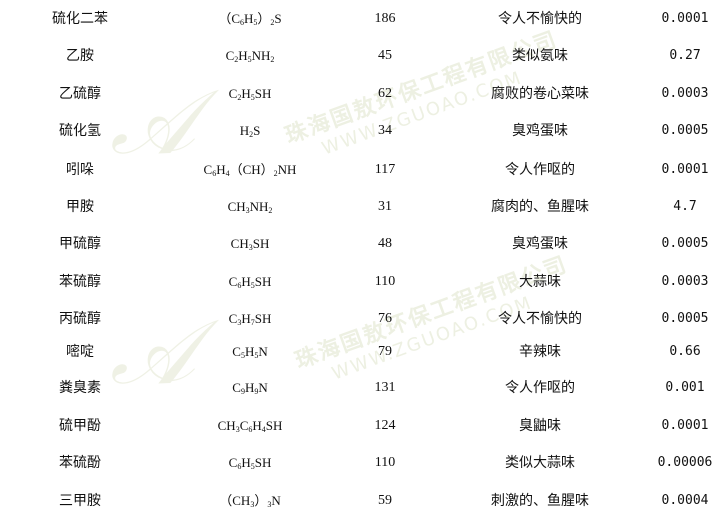 This screenshot has height=521, width=725. What do you see at coordinates (80, 207) in the screenshot?
I see `compound-name: 甲胺` at bounding box center [80, 207].